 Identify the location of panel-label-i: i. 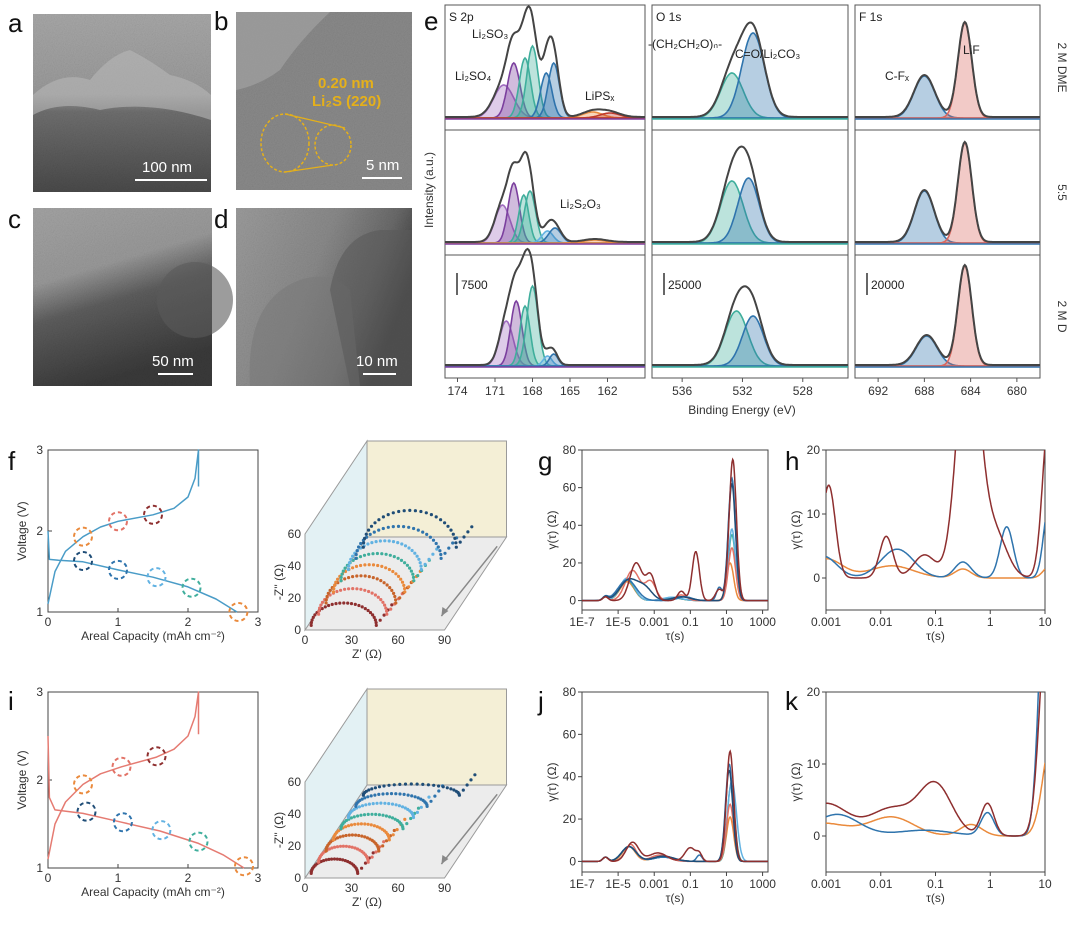
(11, 701).